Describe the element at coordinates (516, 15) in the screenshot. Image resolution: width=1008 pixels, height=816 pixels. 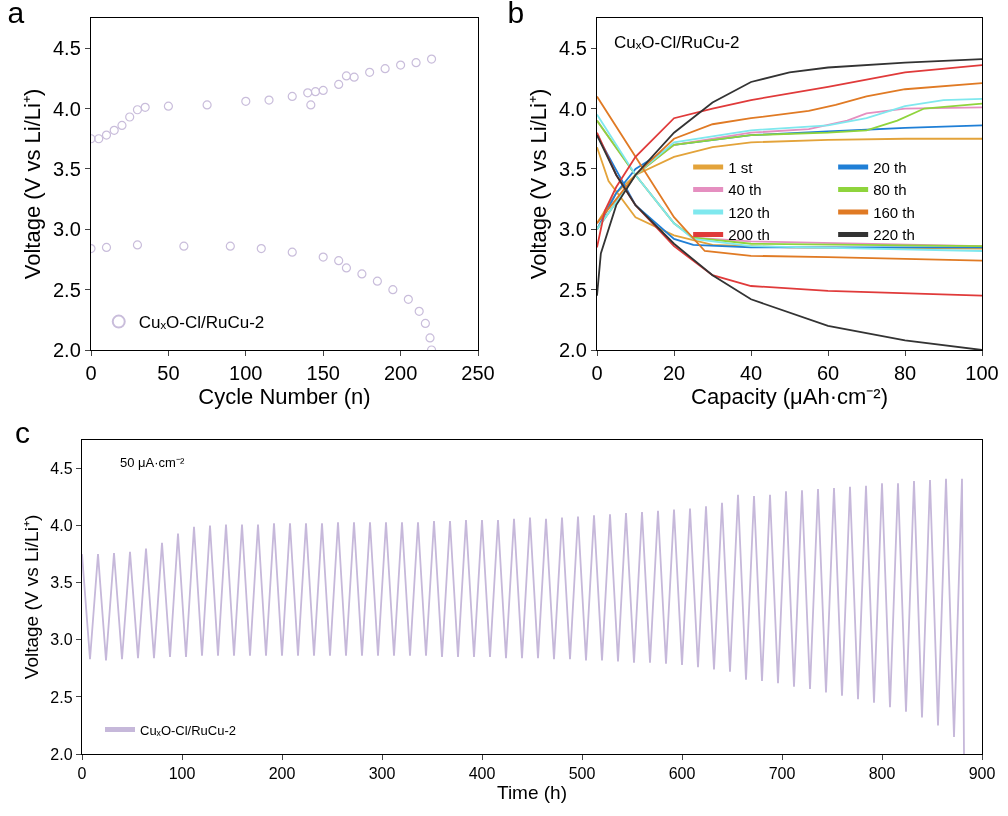
I see `chart-title: b` at that location.